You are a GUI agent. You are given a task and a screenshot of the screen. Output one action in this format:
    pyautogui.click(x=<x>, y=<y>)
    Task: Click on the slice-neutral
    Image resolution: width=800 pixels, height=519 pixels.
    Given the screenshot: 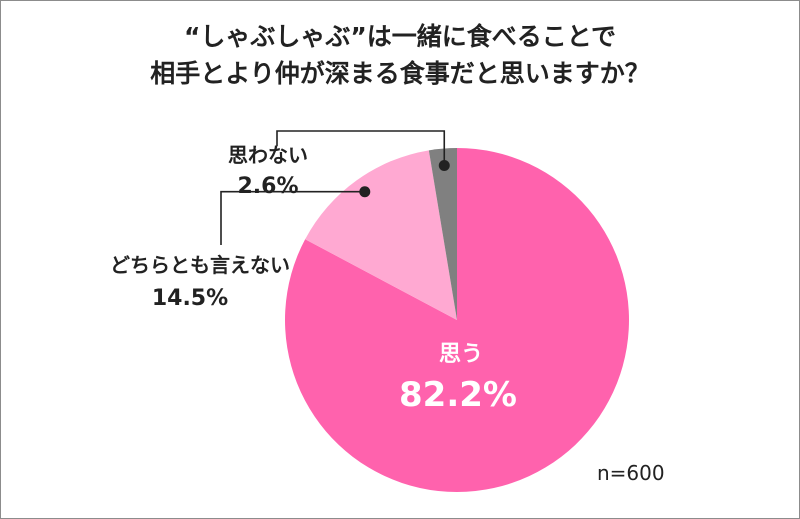 What is the action you would take?
    pyautogui.click(x=381, y=235)
    